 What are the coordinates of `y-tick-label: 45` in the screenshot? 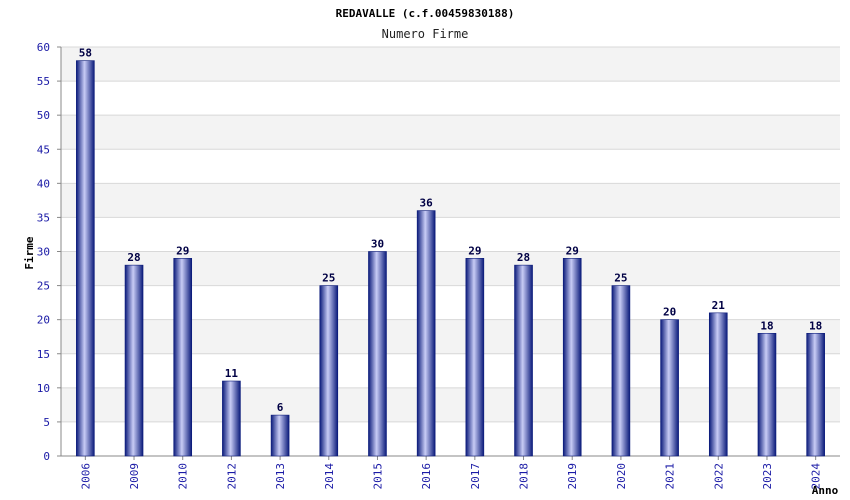 It's located at (43, 149).